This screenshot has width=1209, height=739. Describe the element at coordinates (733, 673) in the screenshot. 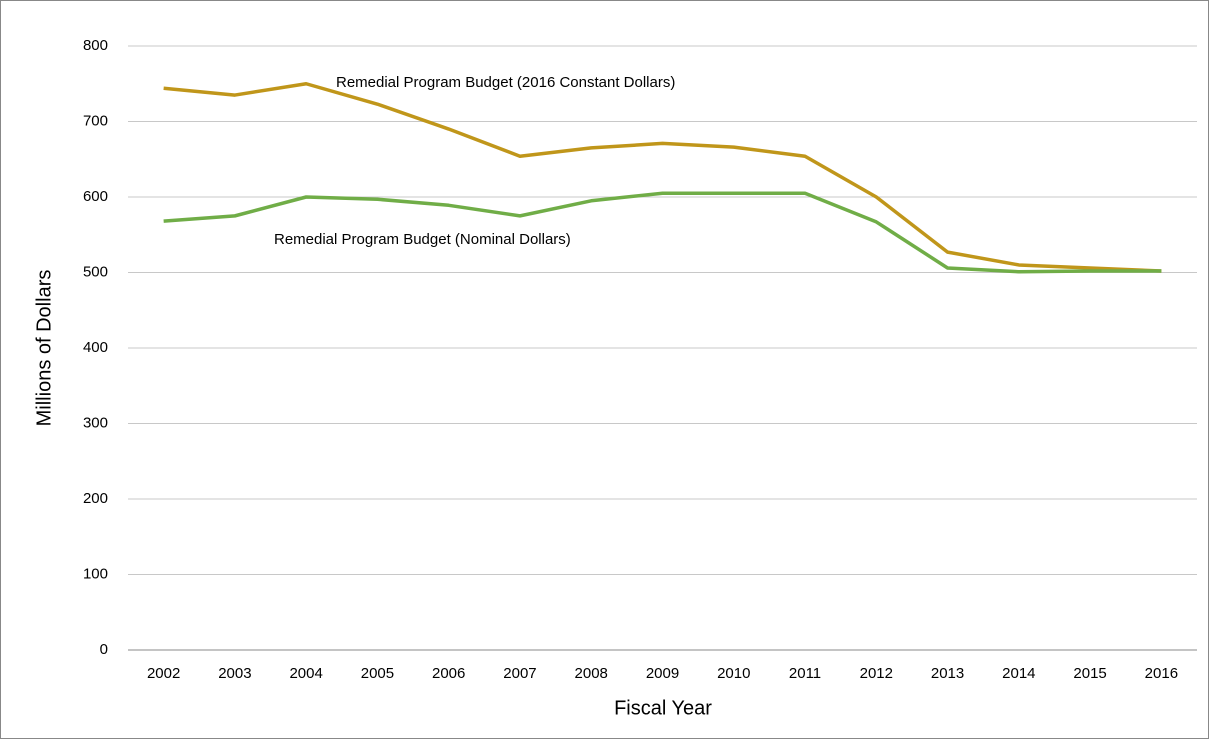

I see `x-tick-label: 2010` at that location.